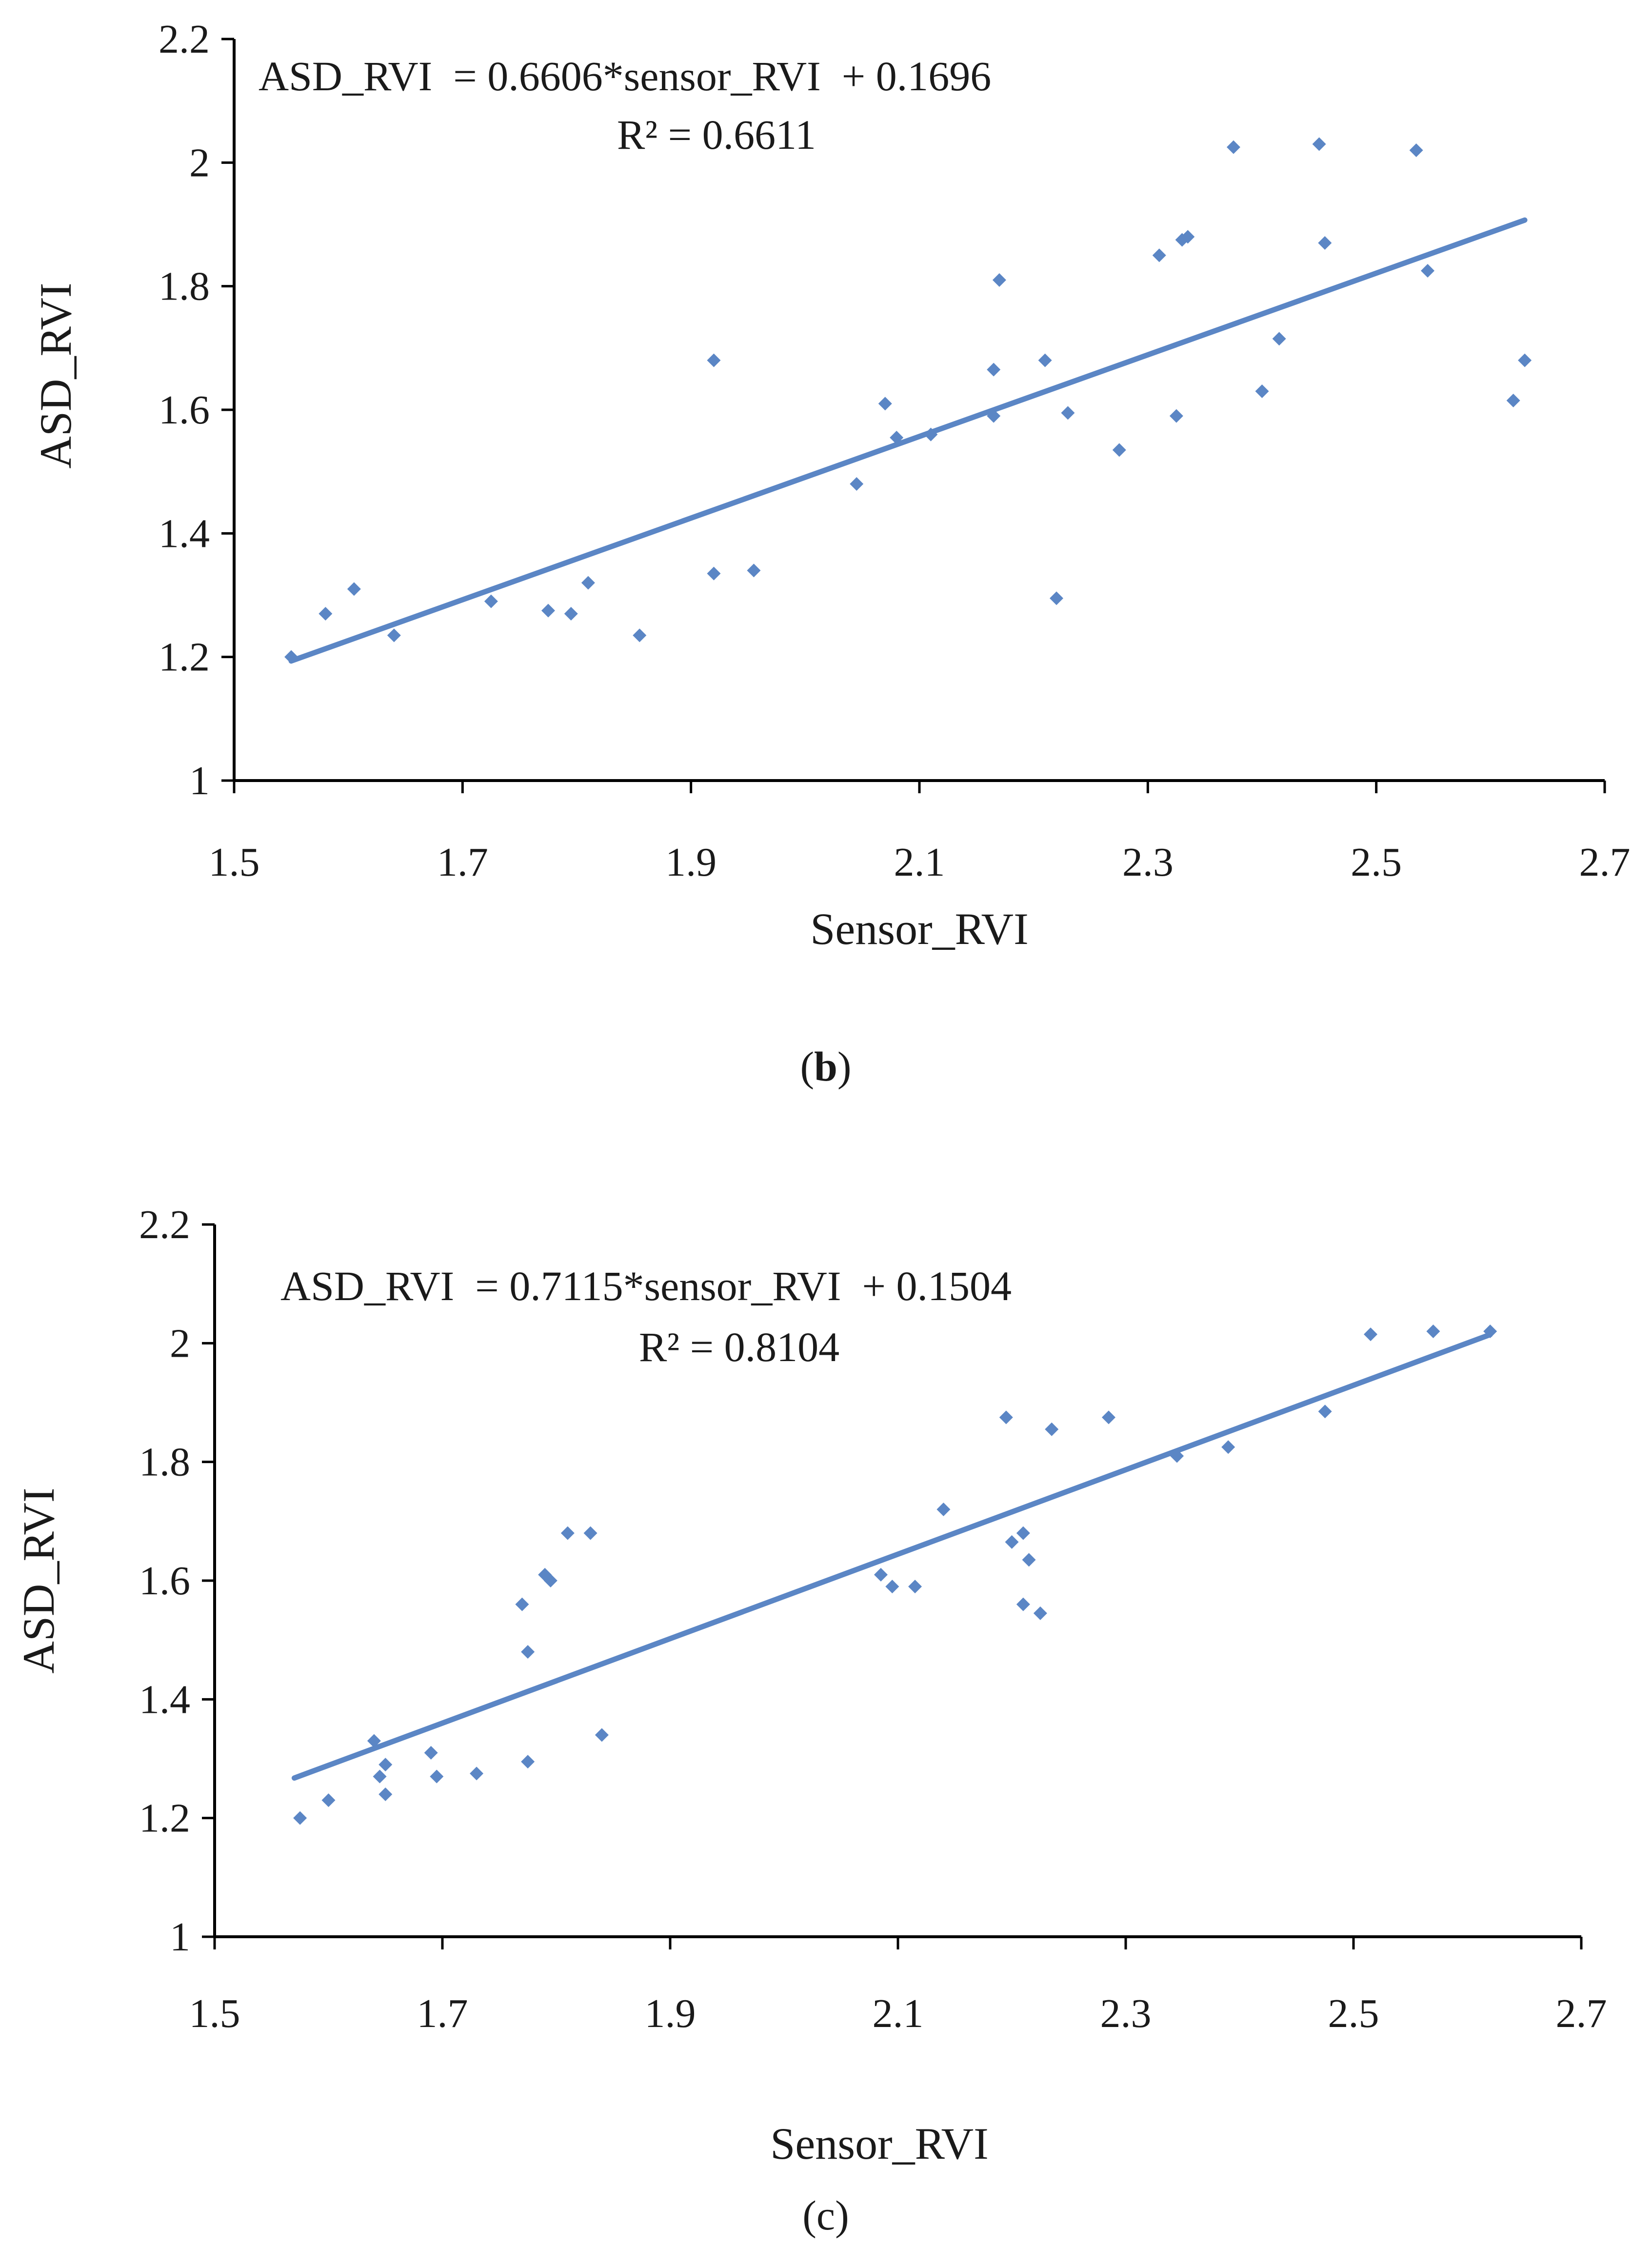 The height and width of the screenshot is (2268, 1652). I want to click on x-tick-label: 1.5, so click(234, 862).